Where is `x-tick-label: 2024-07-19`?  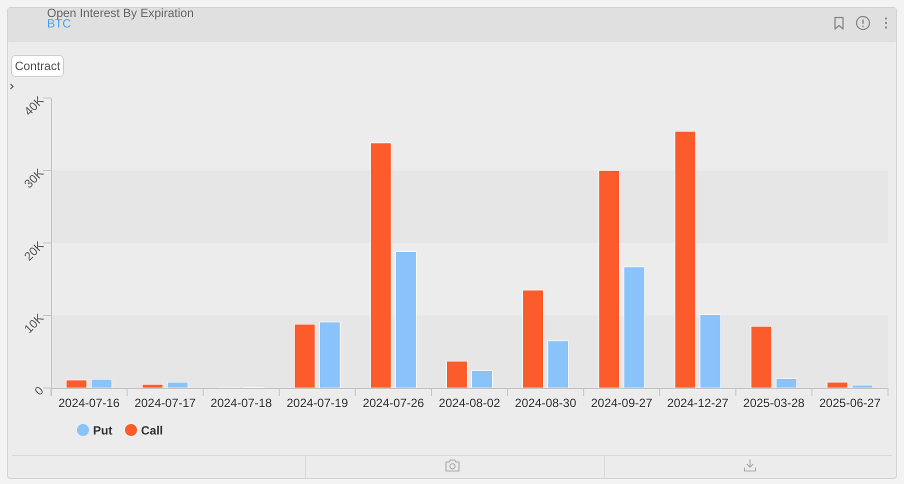 x-tick-label: 2024-07-19 is located at coordinates (317, 403).